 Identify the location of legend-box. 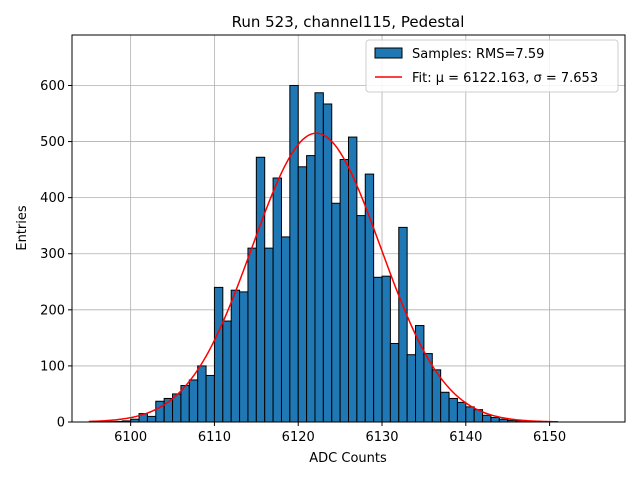
(492, 66).